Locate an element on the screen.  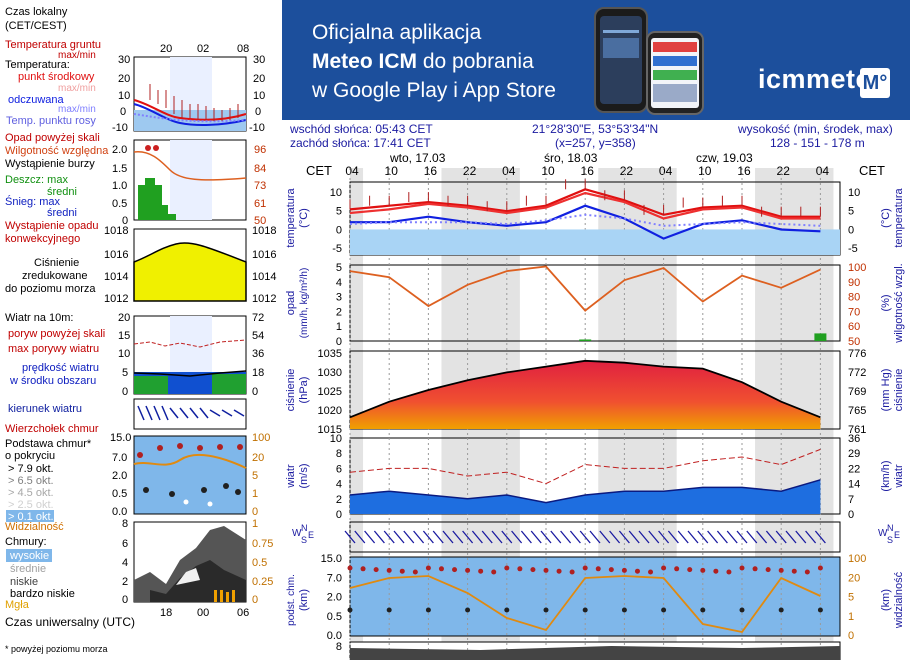
day-label-tue: wto, 17.03 is located at coordinates (417, 158).